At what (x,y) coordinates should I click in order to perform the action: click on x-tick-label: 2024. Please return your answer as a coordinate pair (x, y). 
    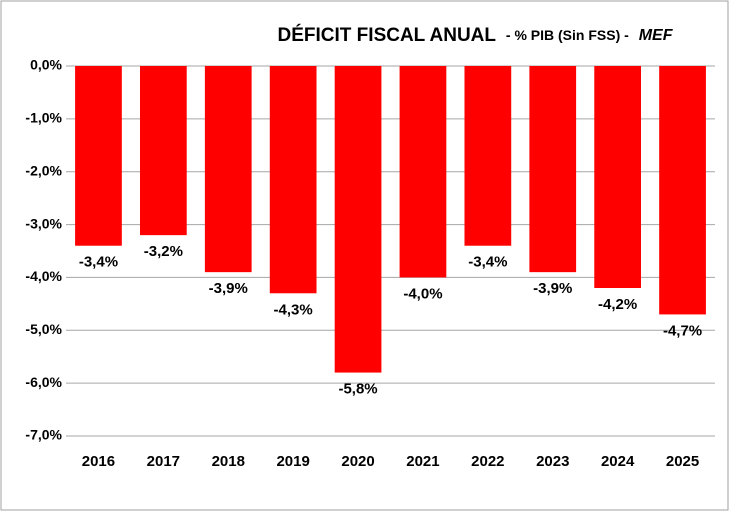
    Looking at the image, I should click on (618, 461).